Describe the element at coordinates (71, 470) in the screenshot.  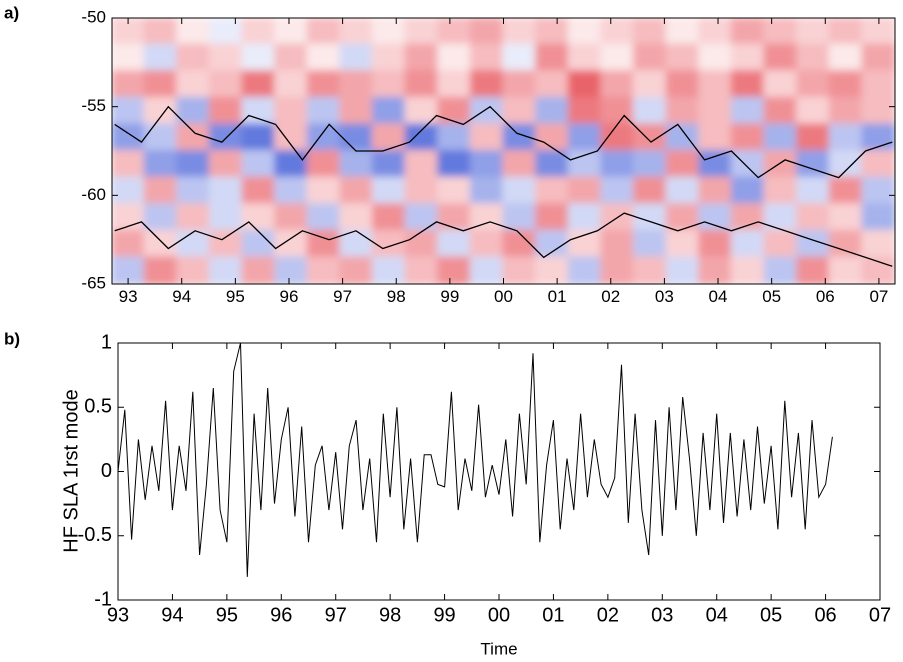
I see `y-axis-label: HF SLA 1rst mode` at that location.